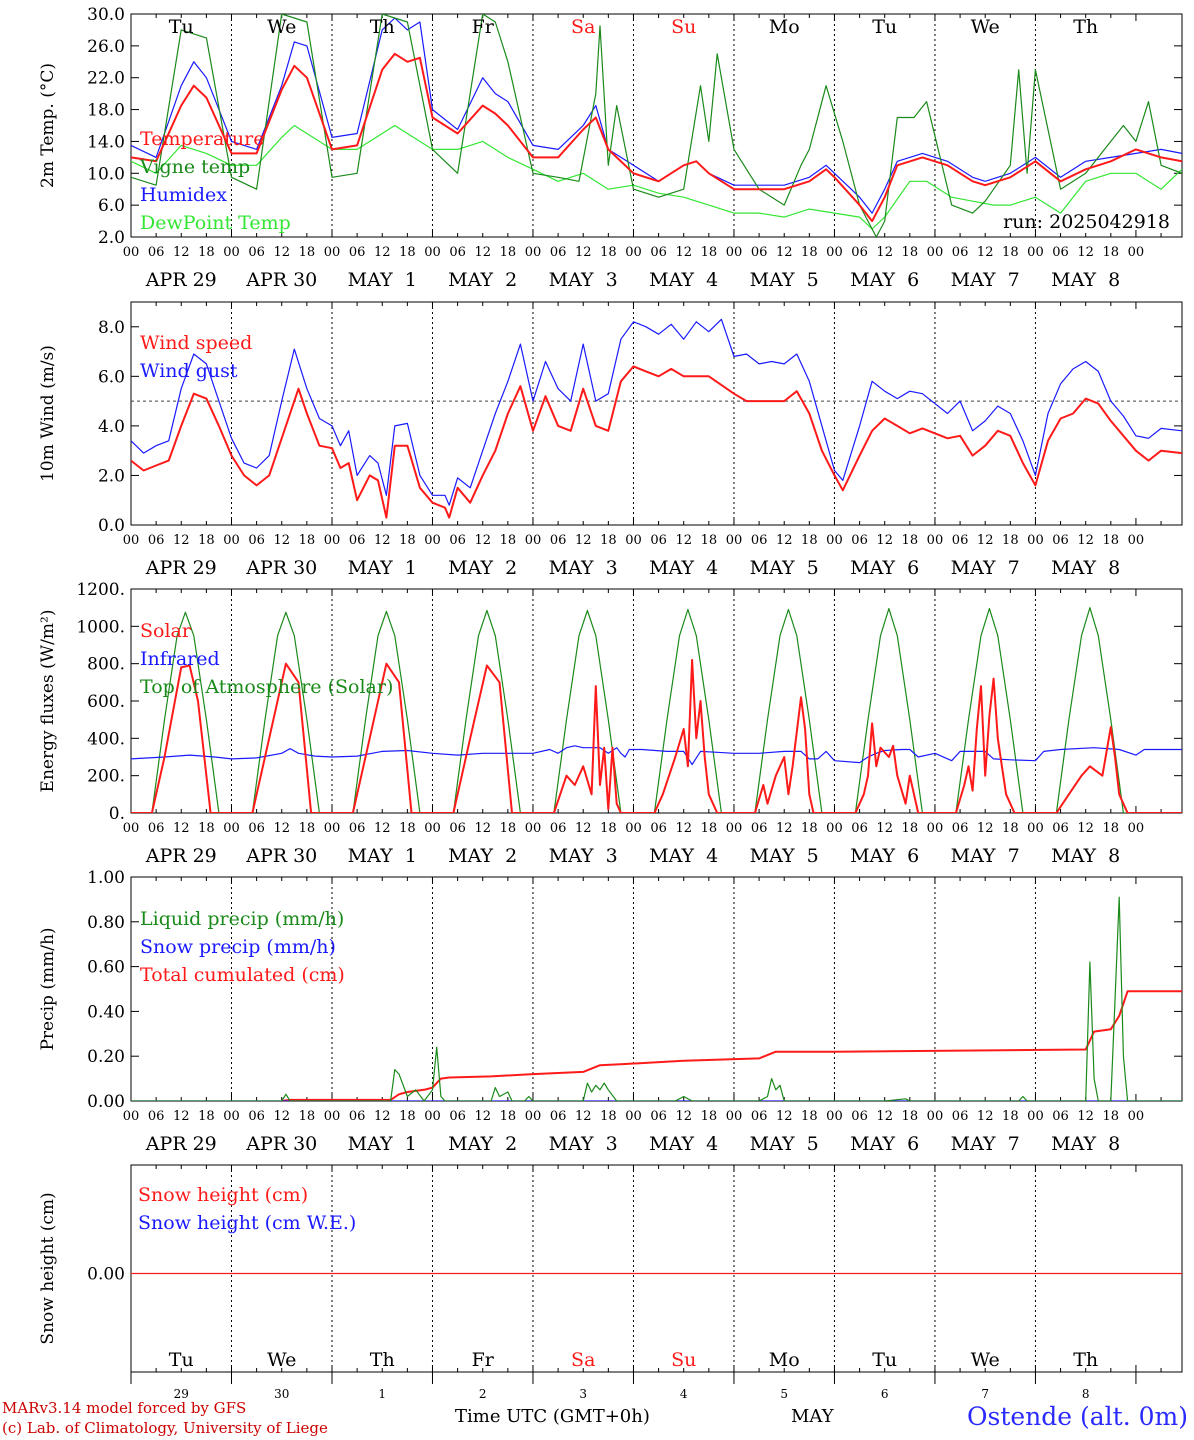  Describe the element at coordinates (48, 1268) in the screenshot. I see `y-axis-label: Snow height (cm)` at that location.